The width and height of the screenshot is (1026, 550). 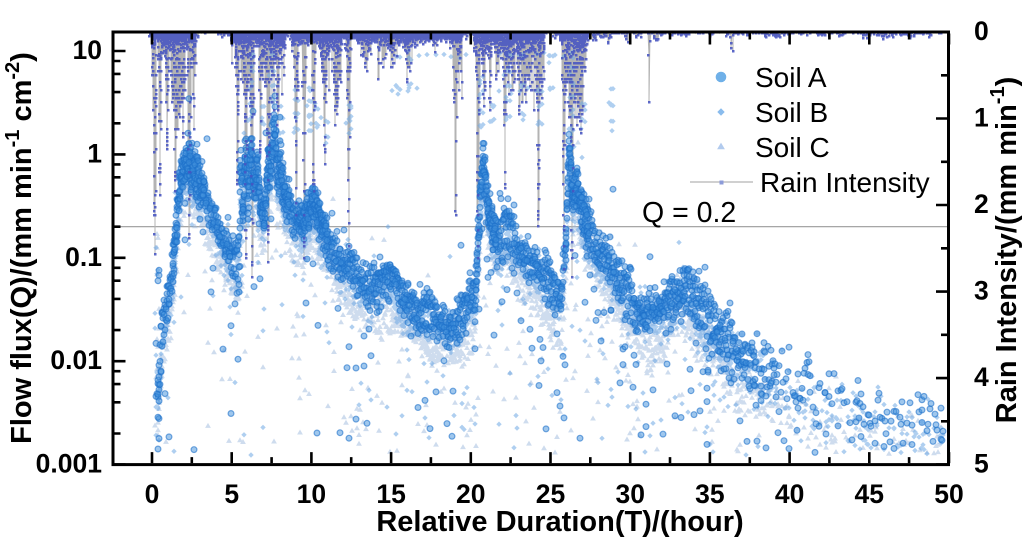 What do you see at coordinates (845, 182) in the screenshot?
I see `svg-text: Rain Intensity` at bounding box center [845, 182].